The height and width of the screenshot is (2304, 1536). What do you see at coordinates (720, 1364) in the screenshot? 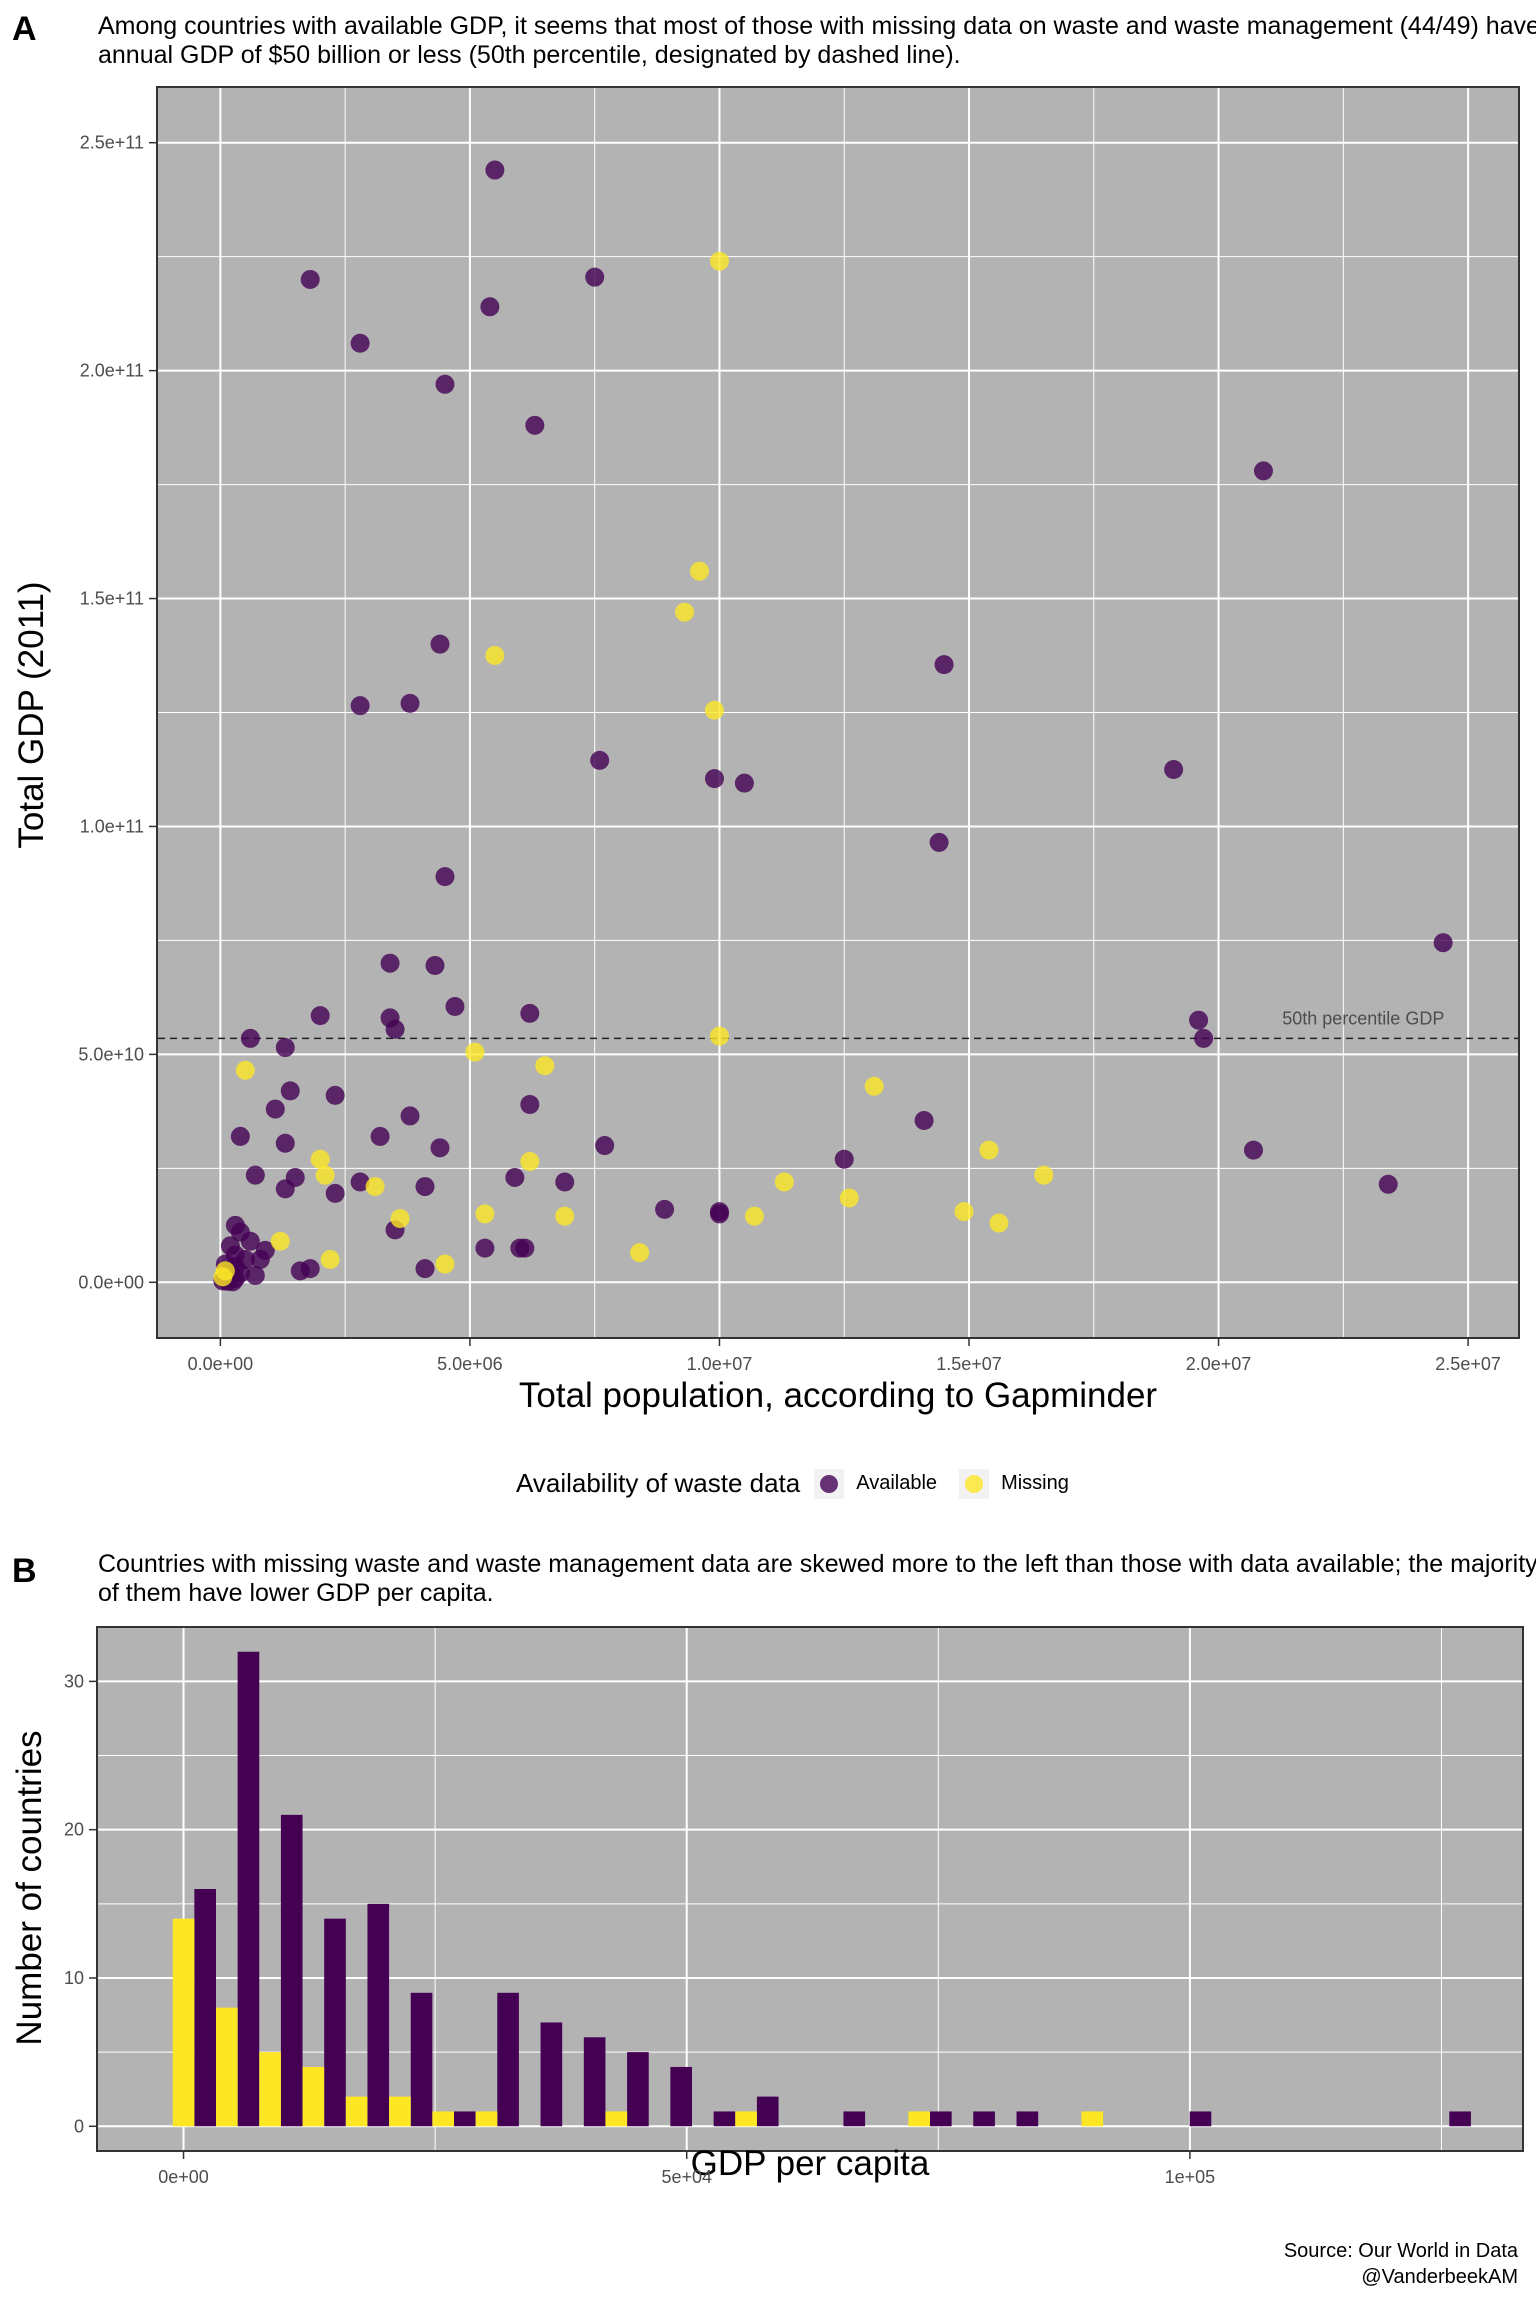
I see `scatter-x-tick-label: 1.0e+07` at bounding box center [720, 1364].